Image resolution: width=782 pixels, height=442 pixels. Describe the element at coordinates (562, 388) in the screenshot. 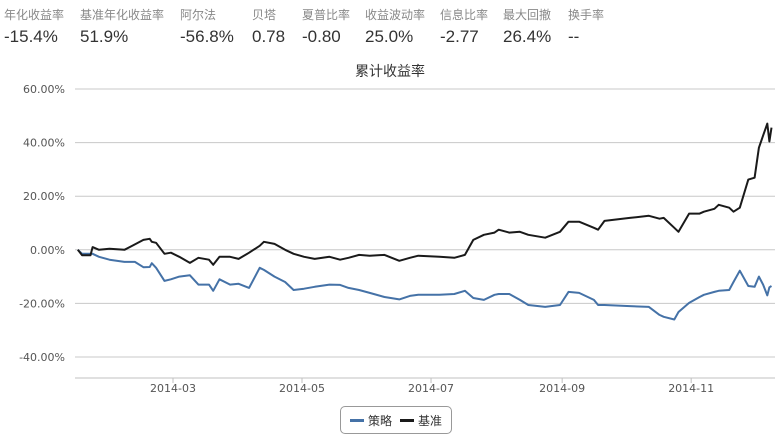

I see `x-tick-label: 2014-09` at that location.